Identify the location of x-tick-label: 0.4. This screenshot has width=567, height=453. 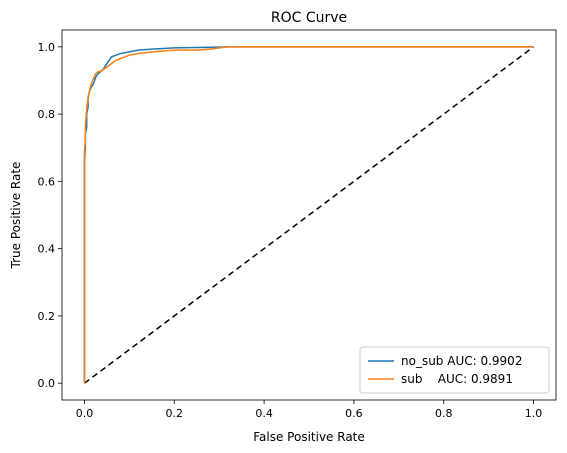
(264, 413).